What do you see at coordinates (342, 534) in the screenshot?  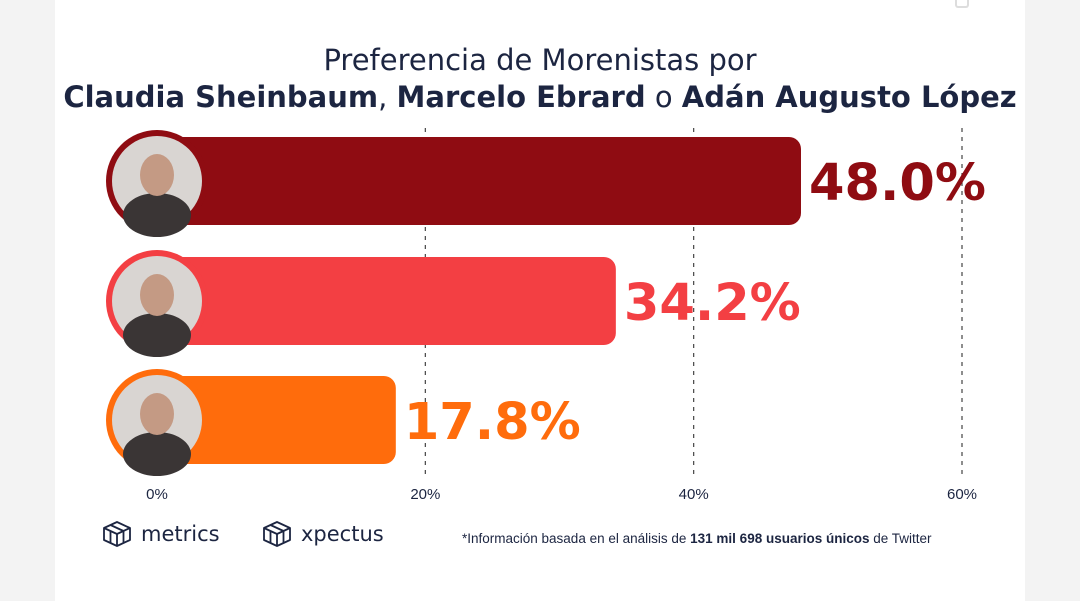 I see `xpectus-logo-text: xpectus` at bounding box center [342, 534].